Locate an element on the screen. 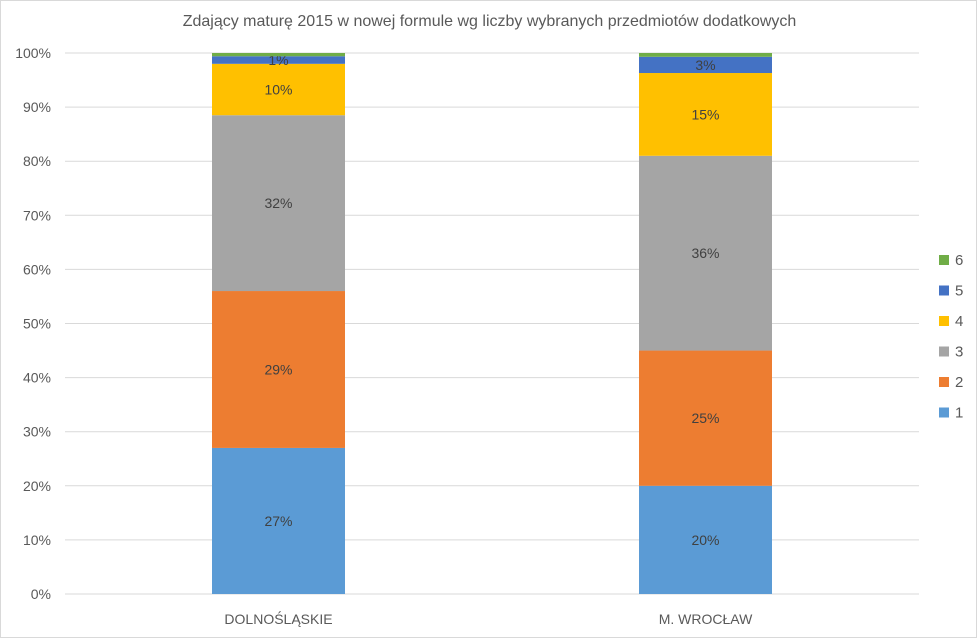 The height and width of the screenshot is (638, 977). data-label: 27% is located at coordinates (278, 521).